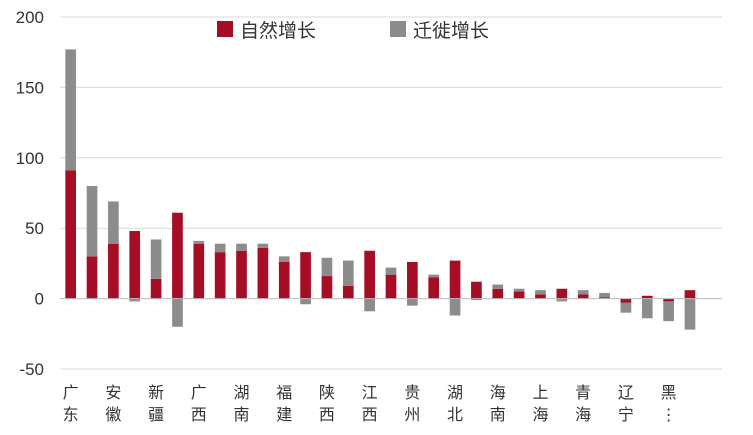  I want to click on y-axis: -50 0 50 100 150 200, so click(30, 193).